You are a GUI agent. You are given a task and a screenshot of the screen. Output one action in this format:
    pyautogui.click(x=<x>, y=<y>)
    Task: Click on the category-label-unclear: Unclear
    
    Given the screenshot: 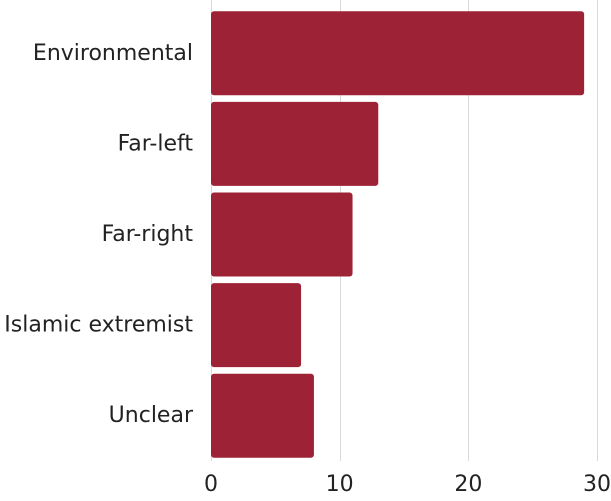 What is the action you would take?
    pyautogui.click(x=151, y=415)
    